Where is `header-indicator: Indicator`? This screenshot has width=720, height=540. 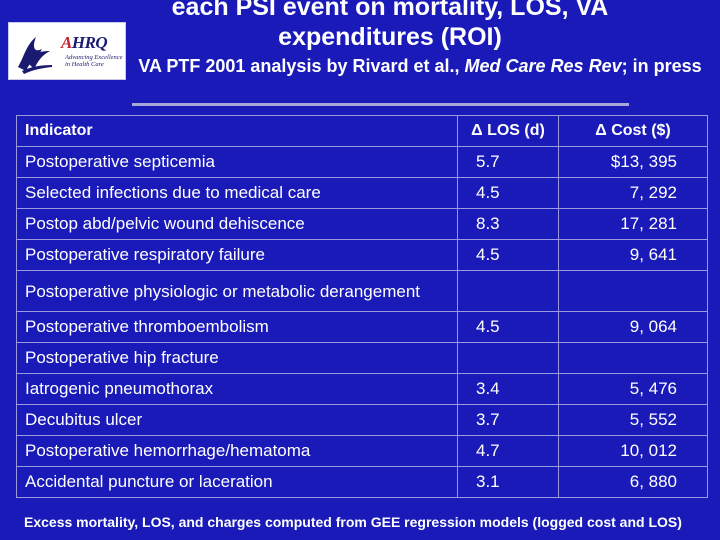
header-indicator: Indicator is located at coordinates (237, 131).